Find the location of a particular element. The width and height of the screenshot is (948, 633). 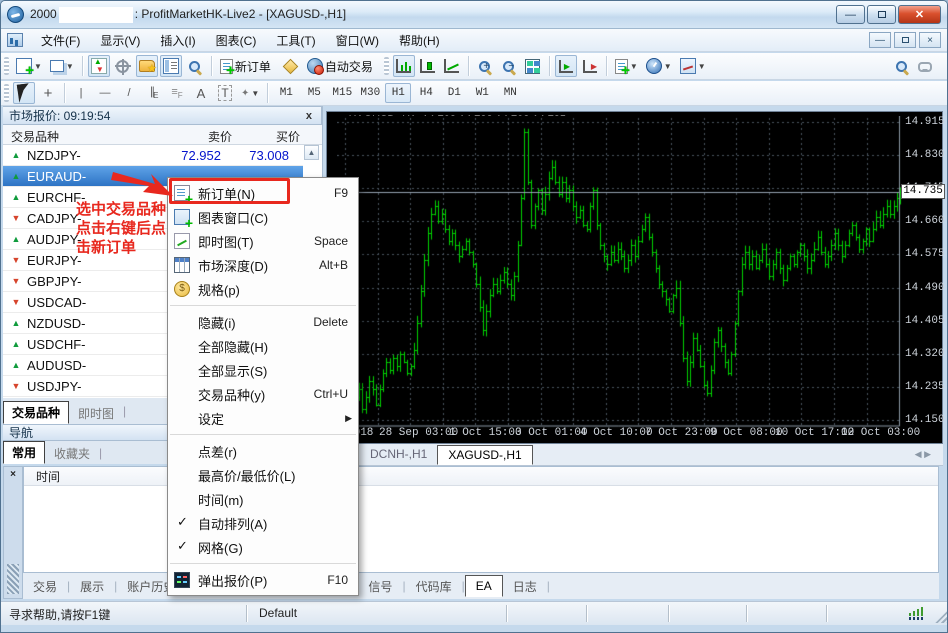

context-menu-item: ✓ 网格(G) is located at coordinates (263, 547).